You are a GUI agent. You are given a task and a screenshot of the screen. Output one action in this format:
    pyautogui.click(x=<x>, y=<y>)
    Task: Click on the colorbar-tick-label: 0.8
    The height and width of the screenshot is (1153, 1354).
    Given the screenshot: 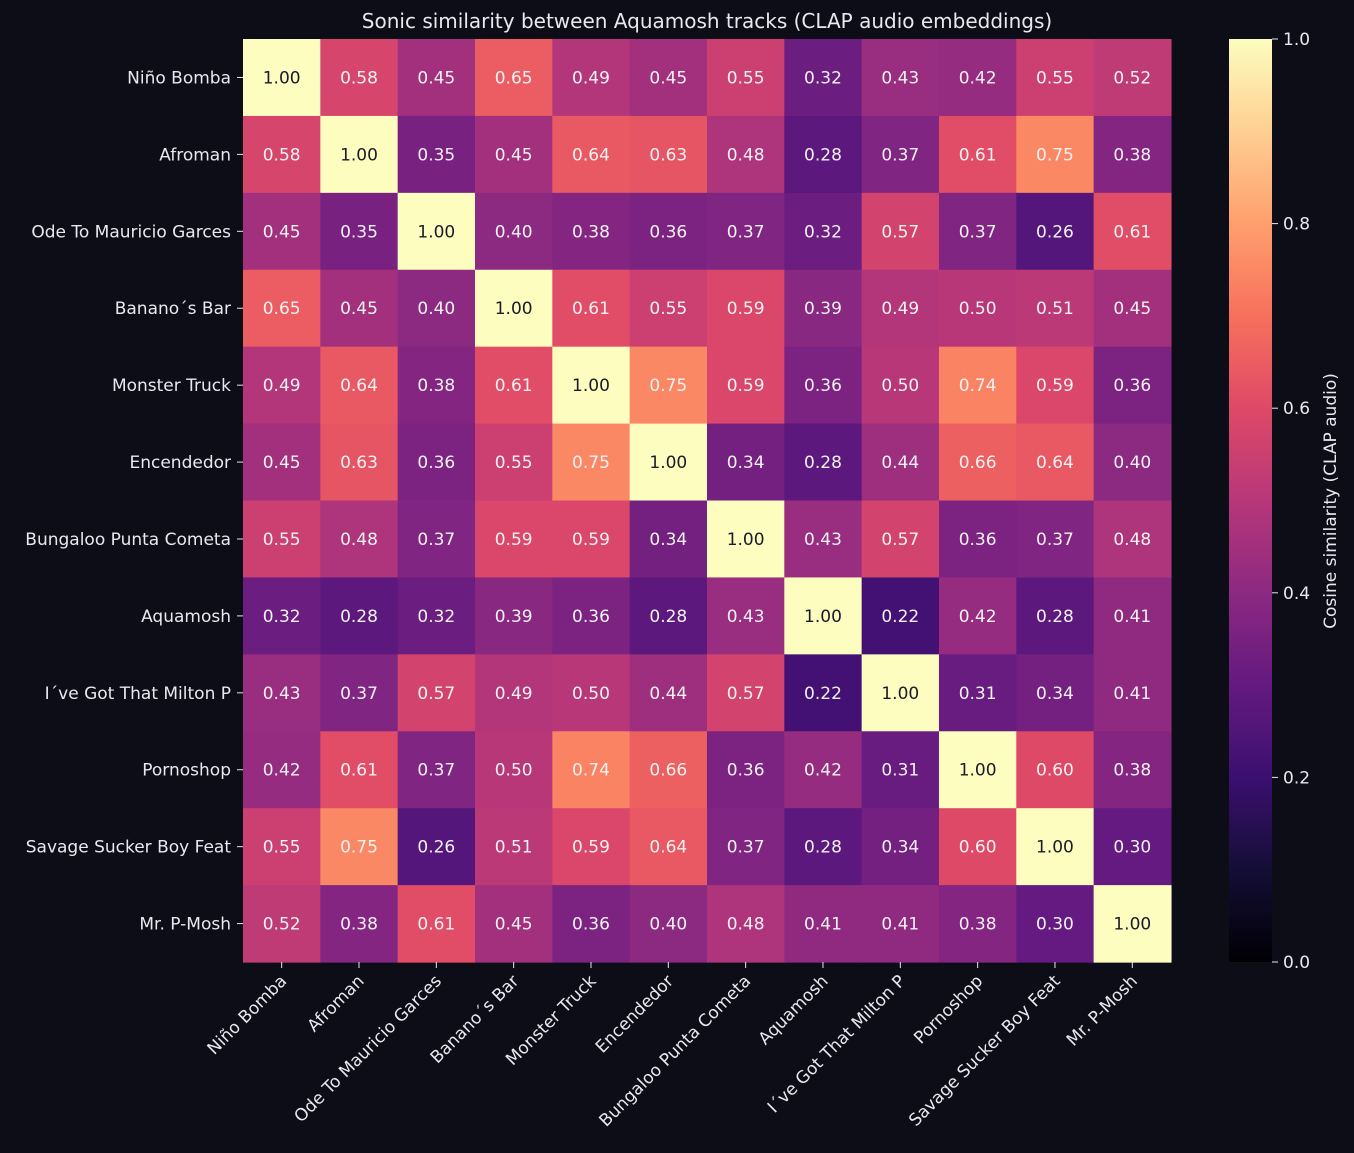 What is the action you would take?
    pyautogui.click(x=1296, y=225)
    